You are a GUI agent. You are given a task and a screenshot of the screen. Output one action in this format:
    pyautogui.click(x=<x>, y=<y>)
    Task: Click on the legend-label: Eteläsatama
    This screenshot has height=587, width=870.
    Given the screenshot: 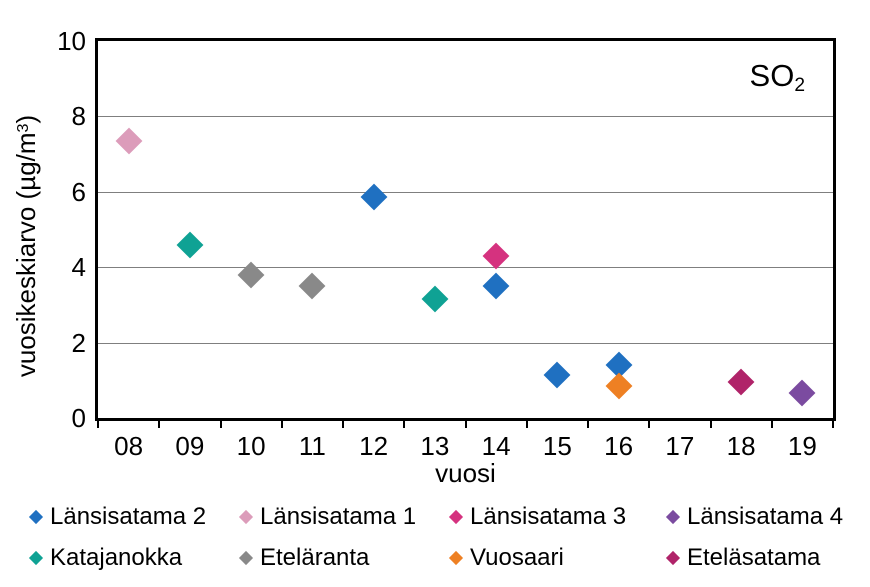 What is the action you would take?
    pyautogui.click(x=754, y=557)
    